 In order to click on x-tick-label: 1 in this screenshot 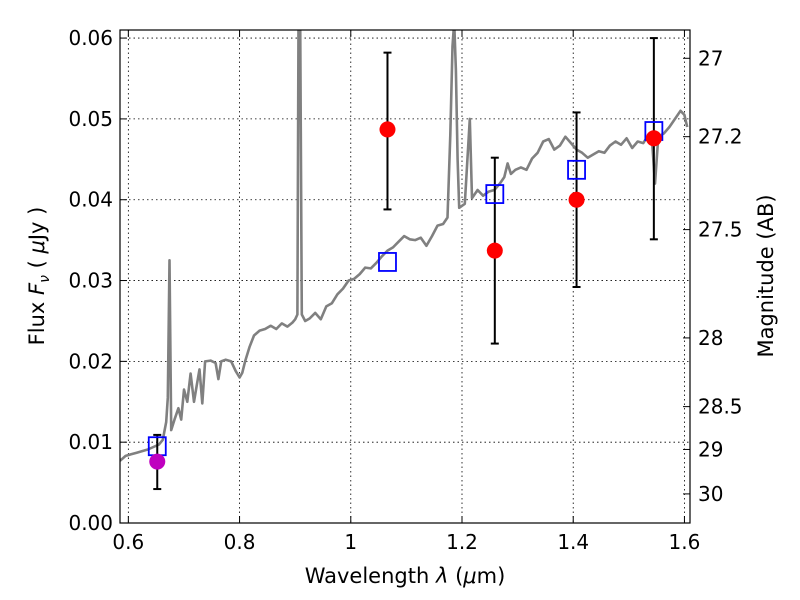, I will do `click(350, 542)`.